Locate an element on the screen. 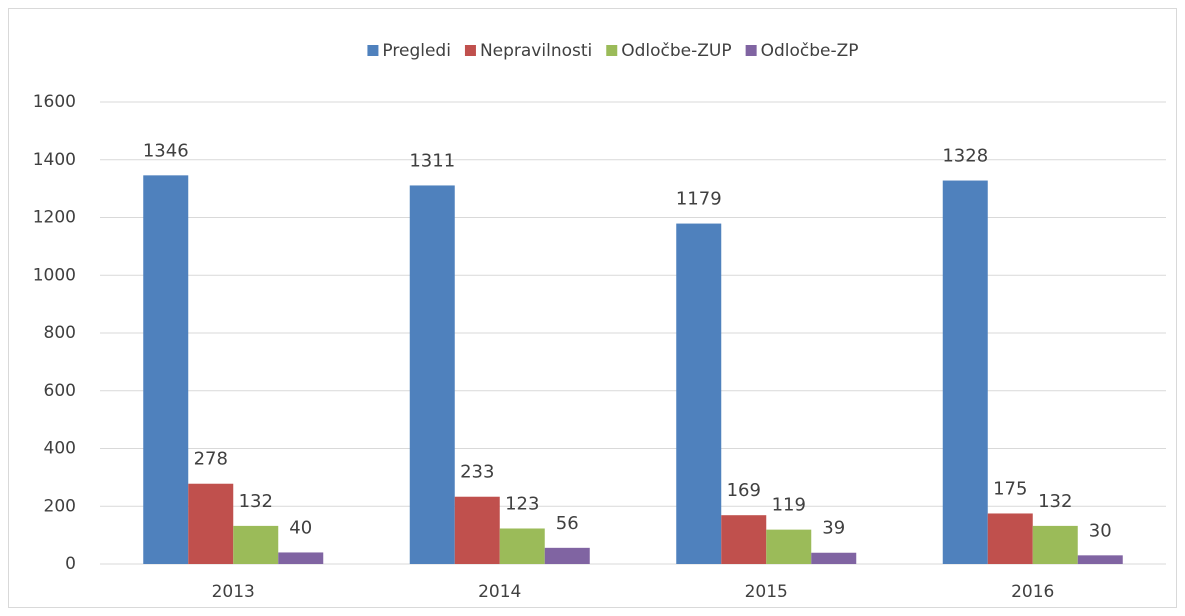  y-tick-label: 1400 is located at coordinates (54, 160).